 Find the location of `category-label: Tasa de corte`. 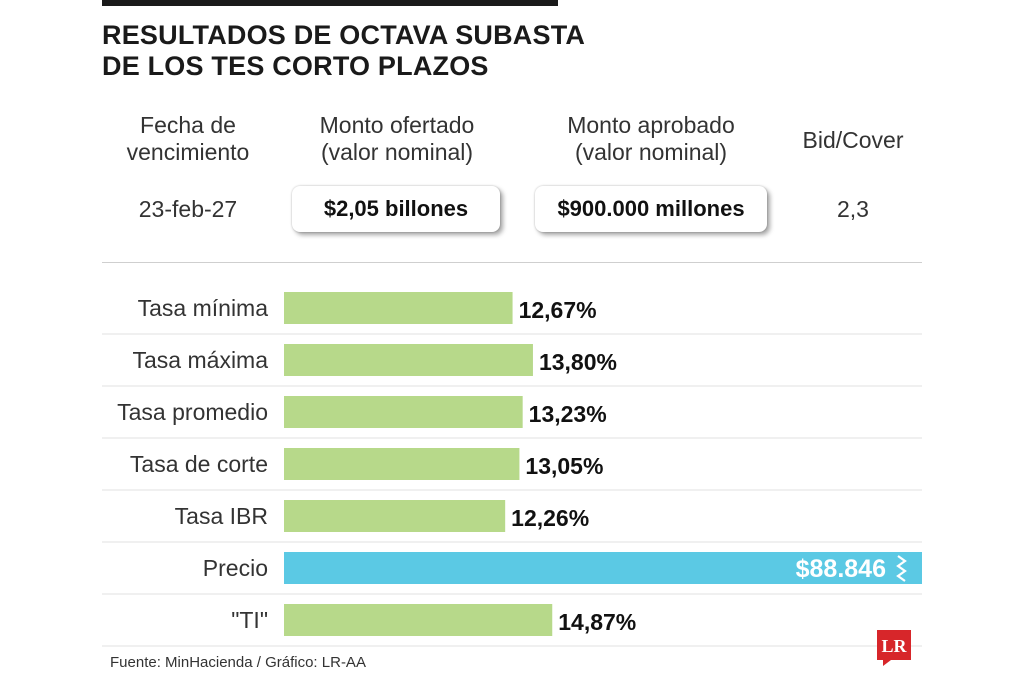

category-label: Tasa de corte is located at coordinates (199, 464).